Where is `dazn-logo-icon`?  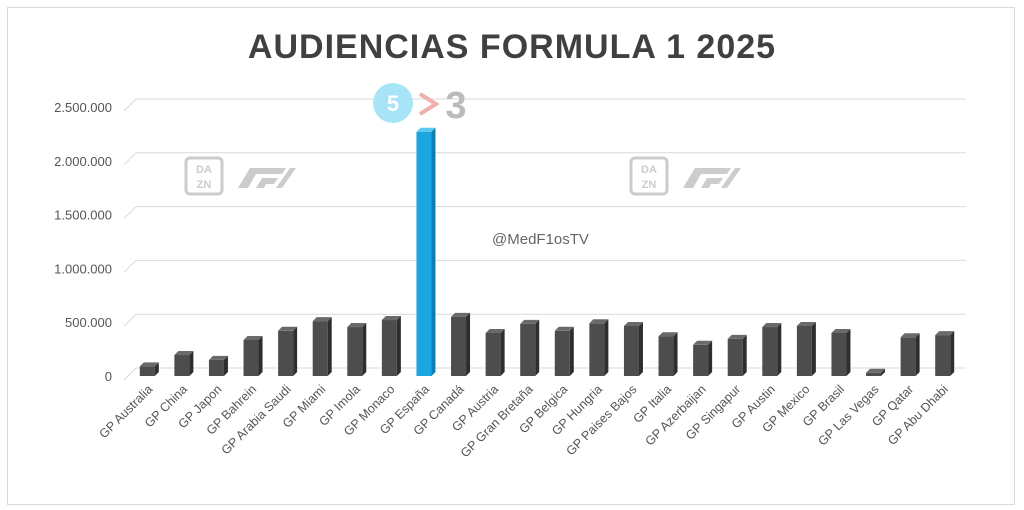
dazn-logo-icon is located at coordinates (649, 176).